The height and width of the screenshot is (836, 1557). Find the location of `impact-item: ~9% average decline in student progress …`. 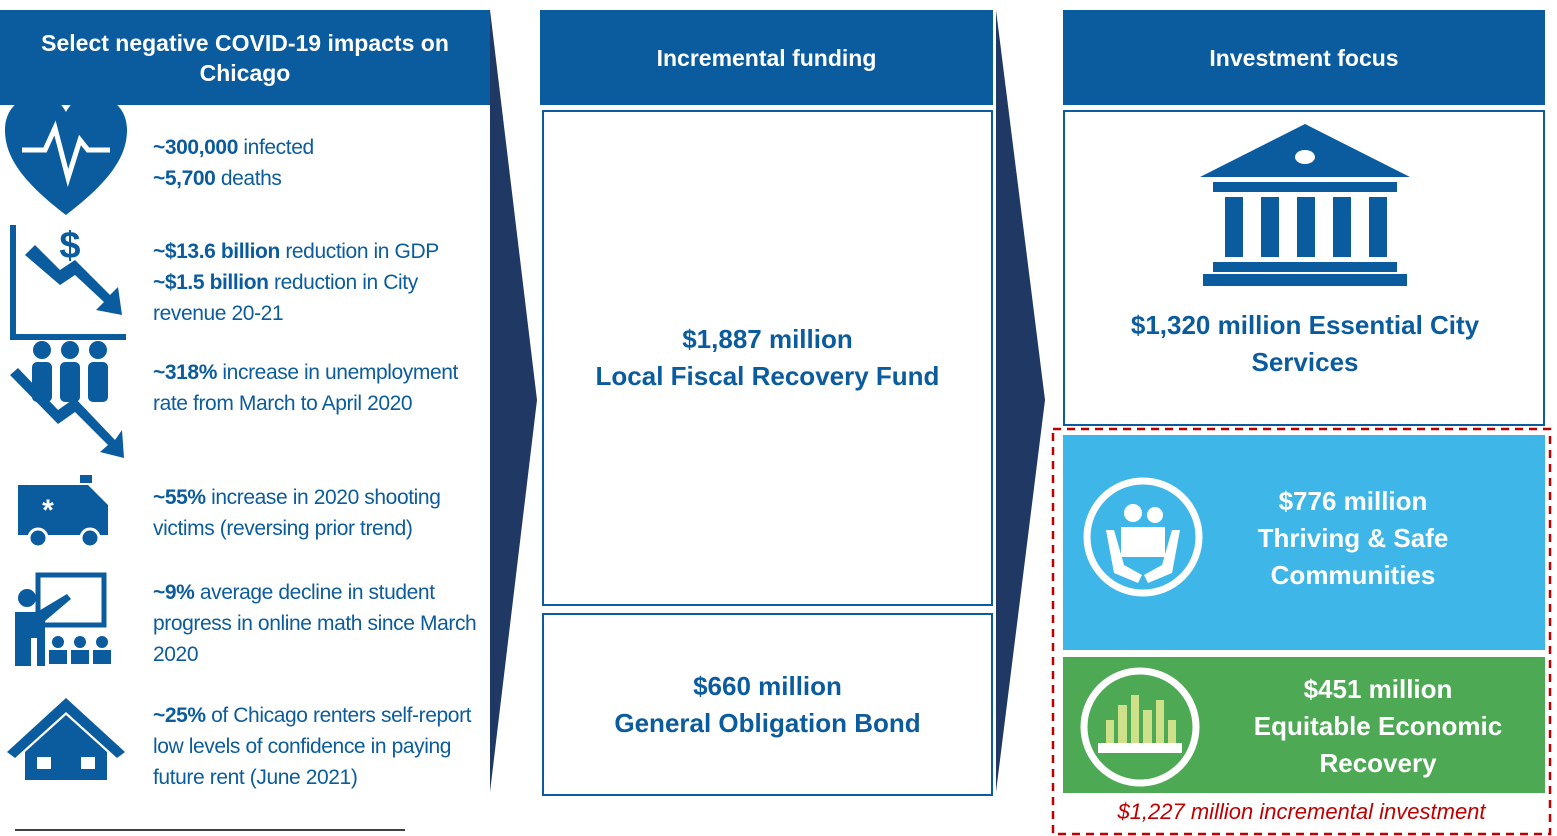

impact-item: ~9% average decline in student progress … is located at coordinates (318, 623).